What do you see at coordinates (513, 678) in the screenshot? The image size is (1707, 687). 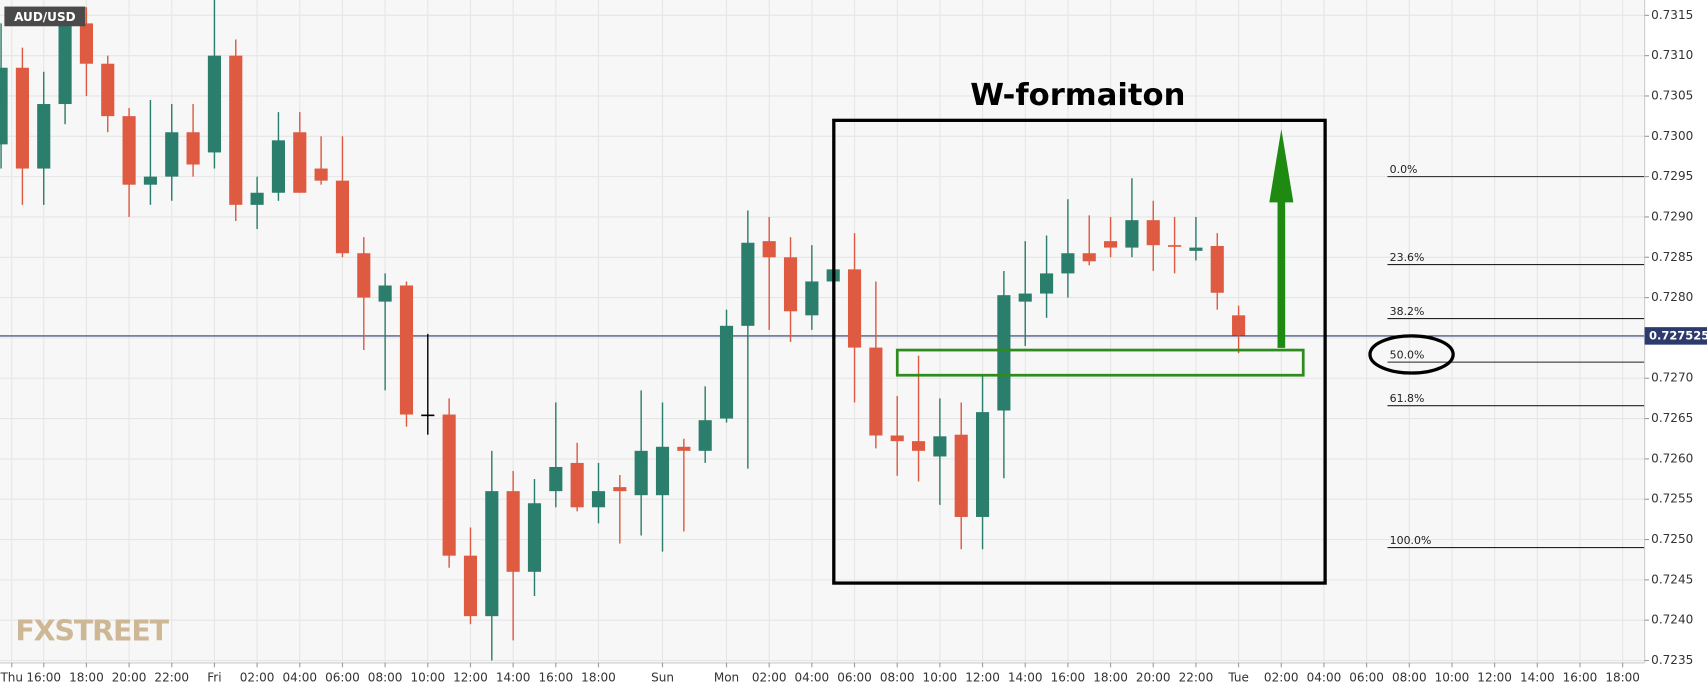 I see `x-tick-label: 14:00` at bounding box center [513, 678].